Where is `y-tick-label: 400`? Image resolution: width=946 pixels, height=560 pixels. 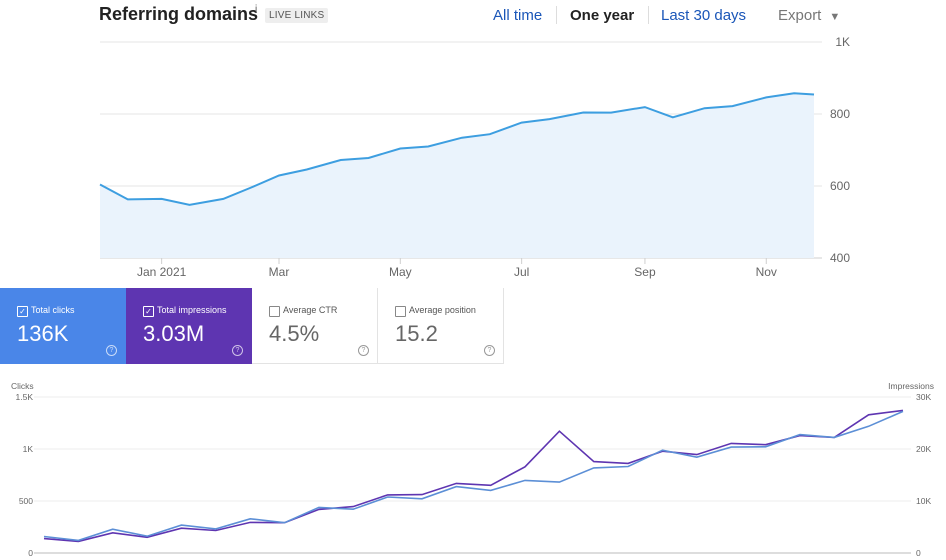
y-tick-label: 400 is located at coordinates (840, 258).